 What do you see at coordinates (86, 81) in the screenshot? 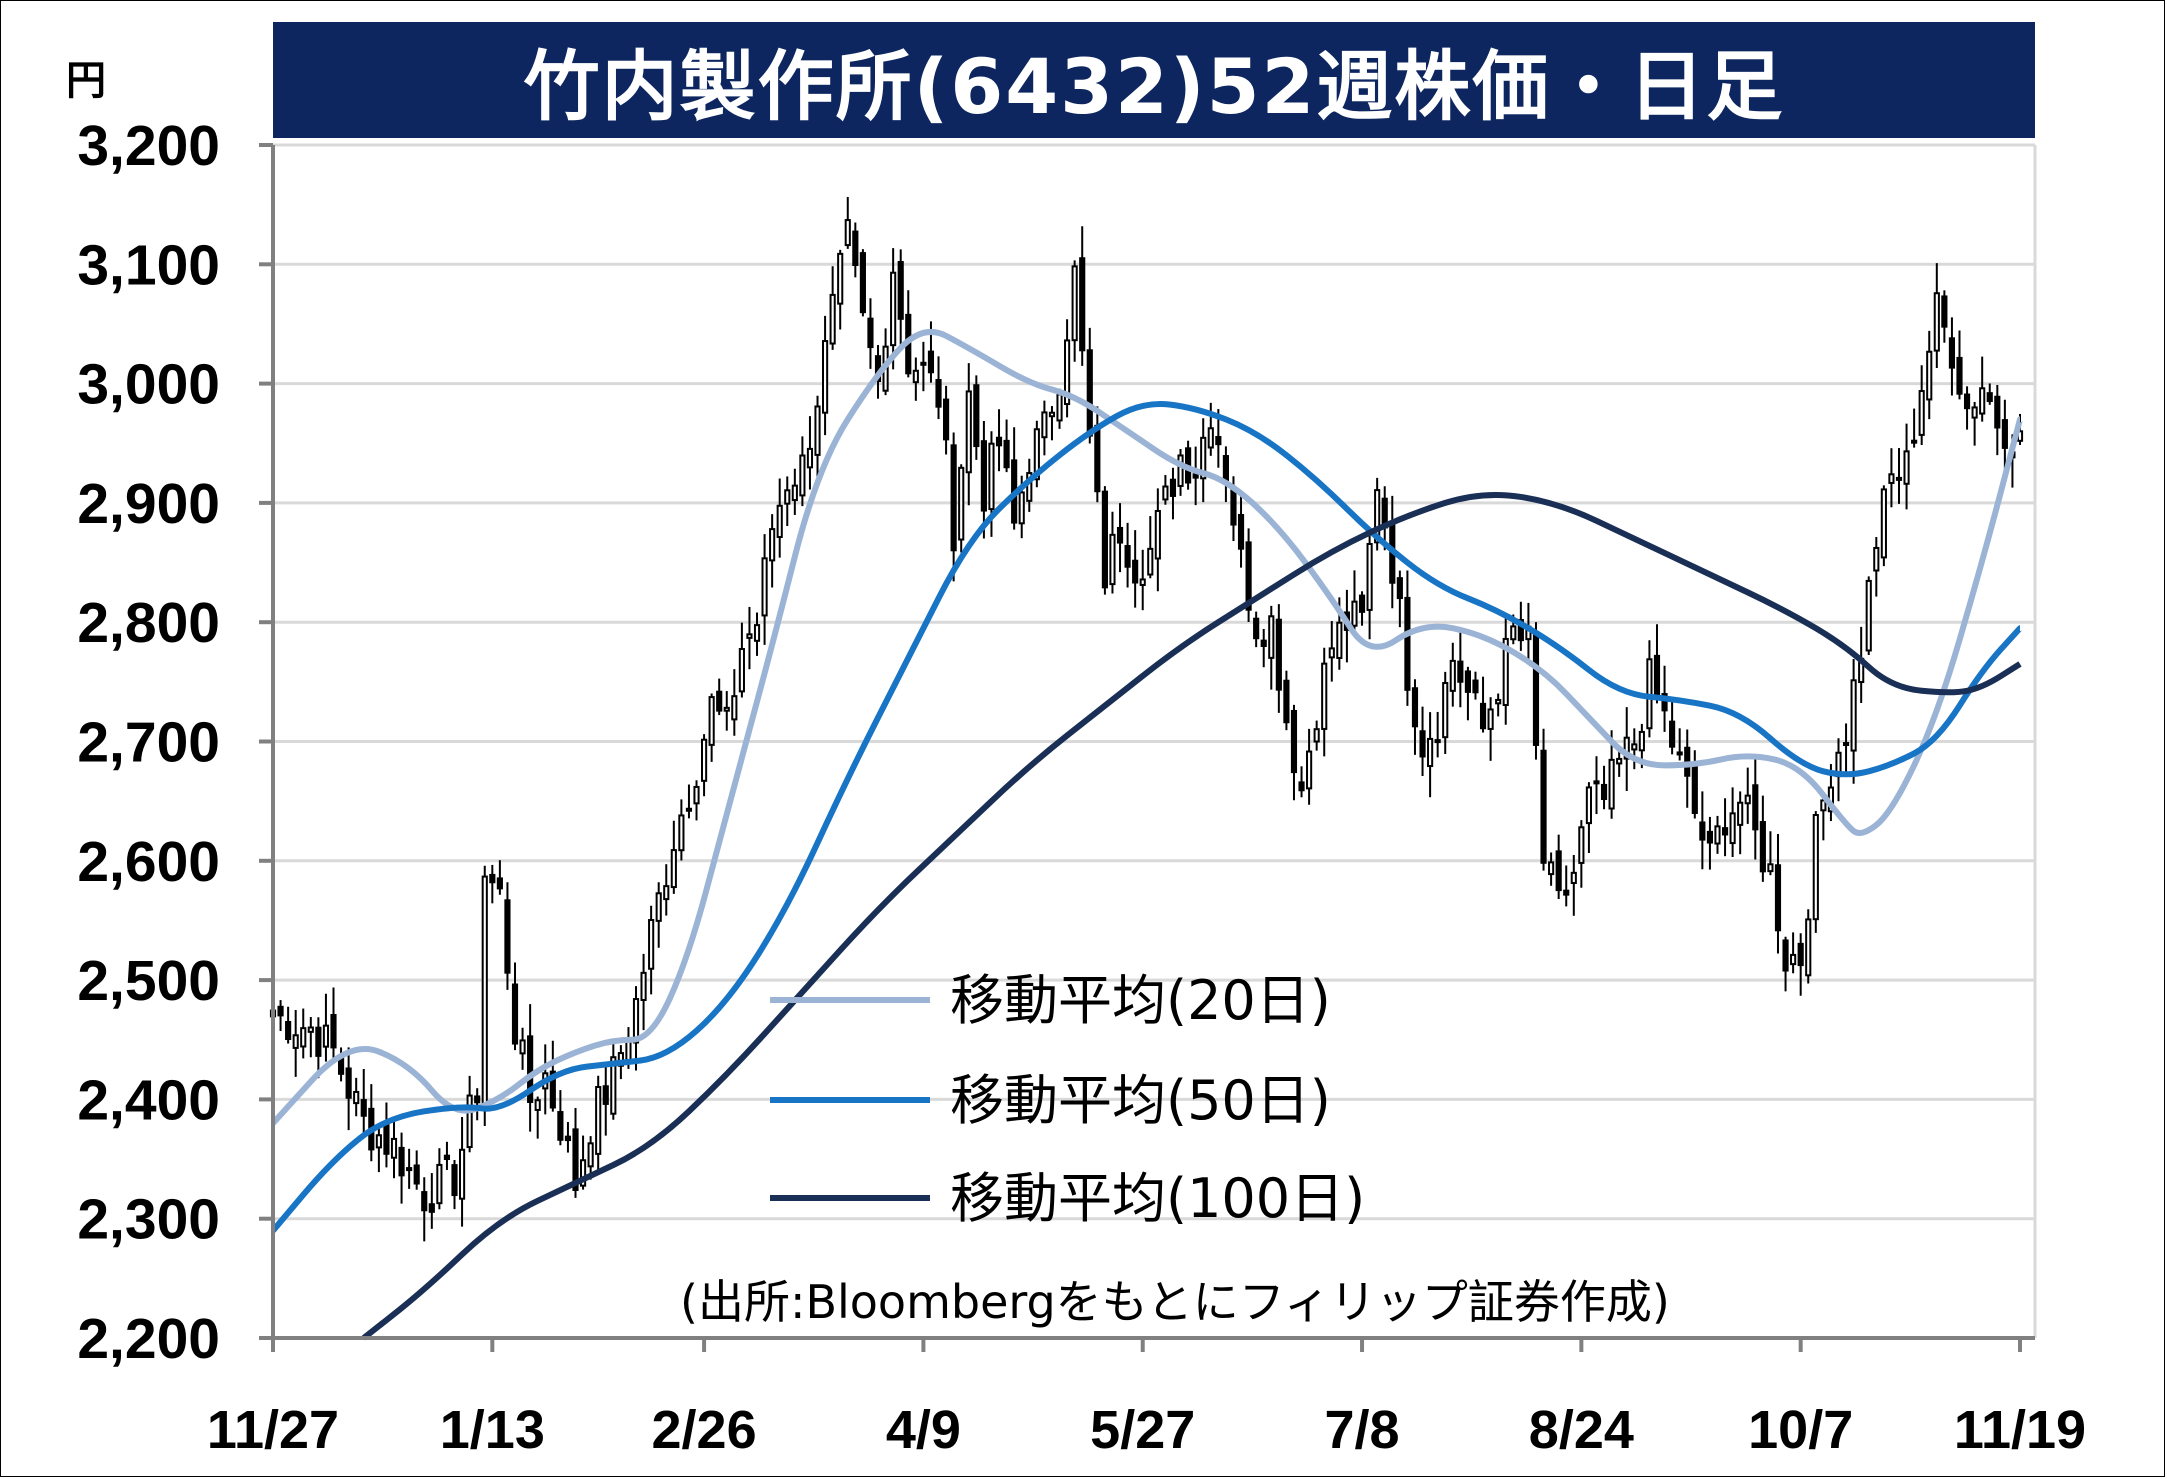
I see `y-axis-unit: 円` at bounding box center [86, 81].